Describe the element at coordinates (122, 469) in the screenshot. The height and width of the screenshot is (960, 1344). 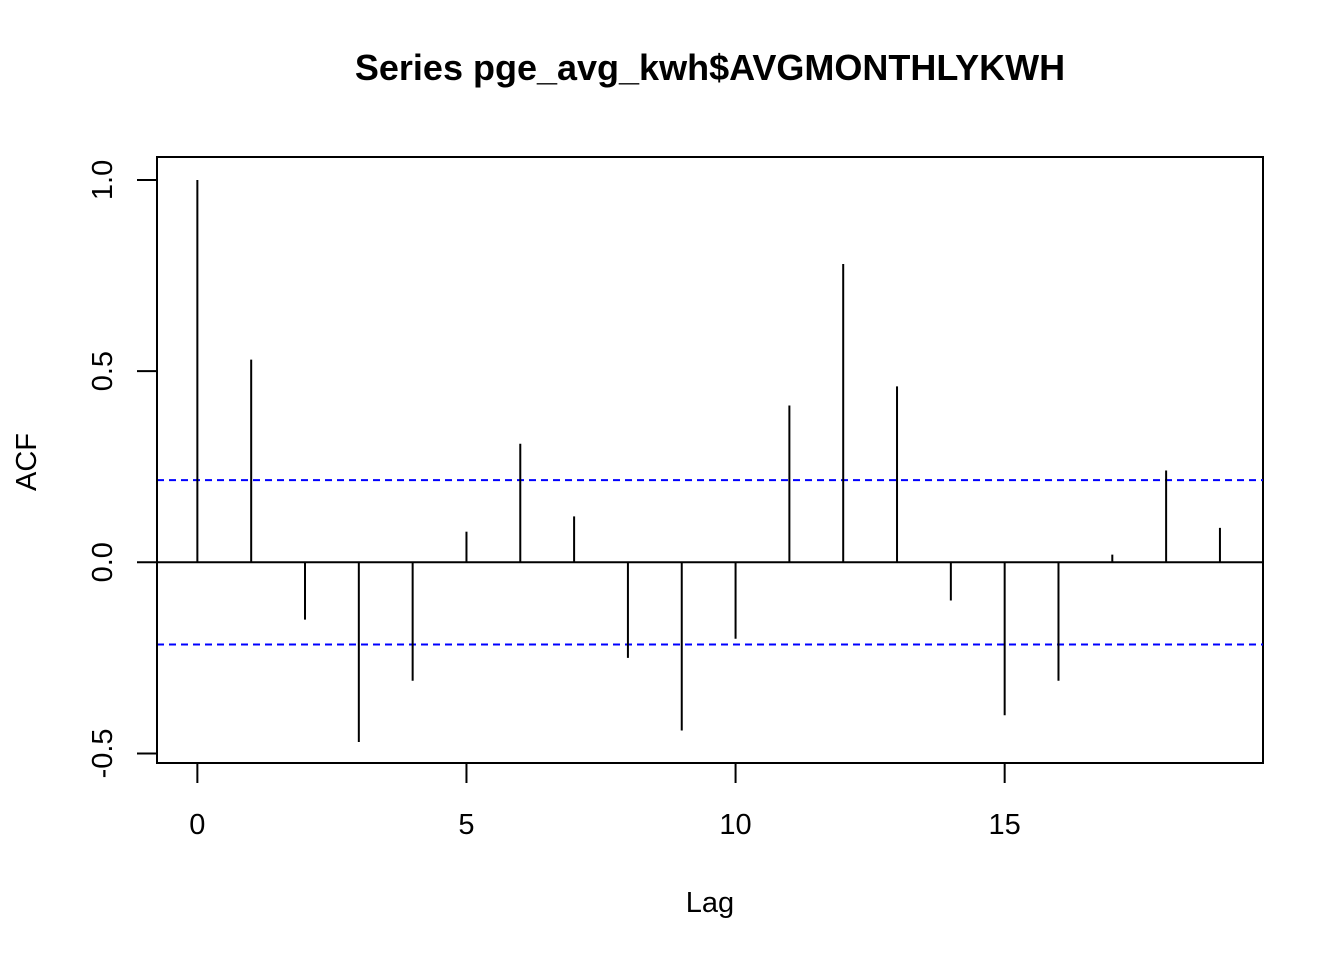
I see `y-axis: -0.5 0.0 0.5 1.0` at that location.